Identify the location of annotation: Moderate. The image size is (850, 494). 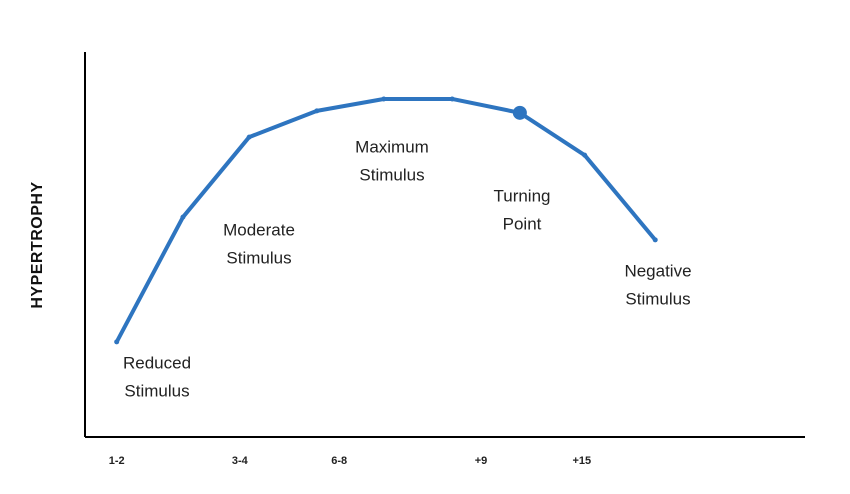
(259, 229).